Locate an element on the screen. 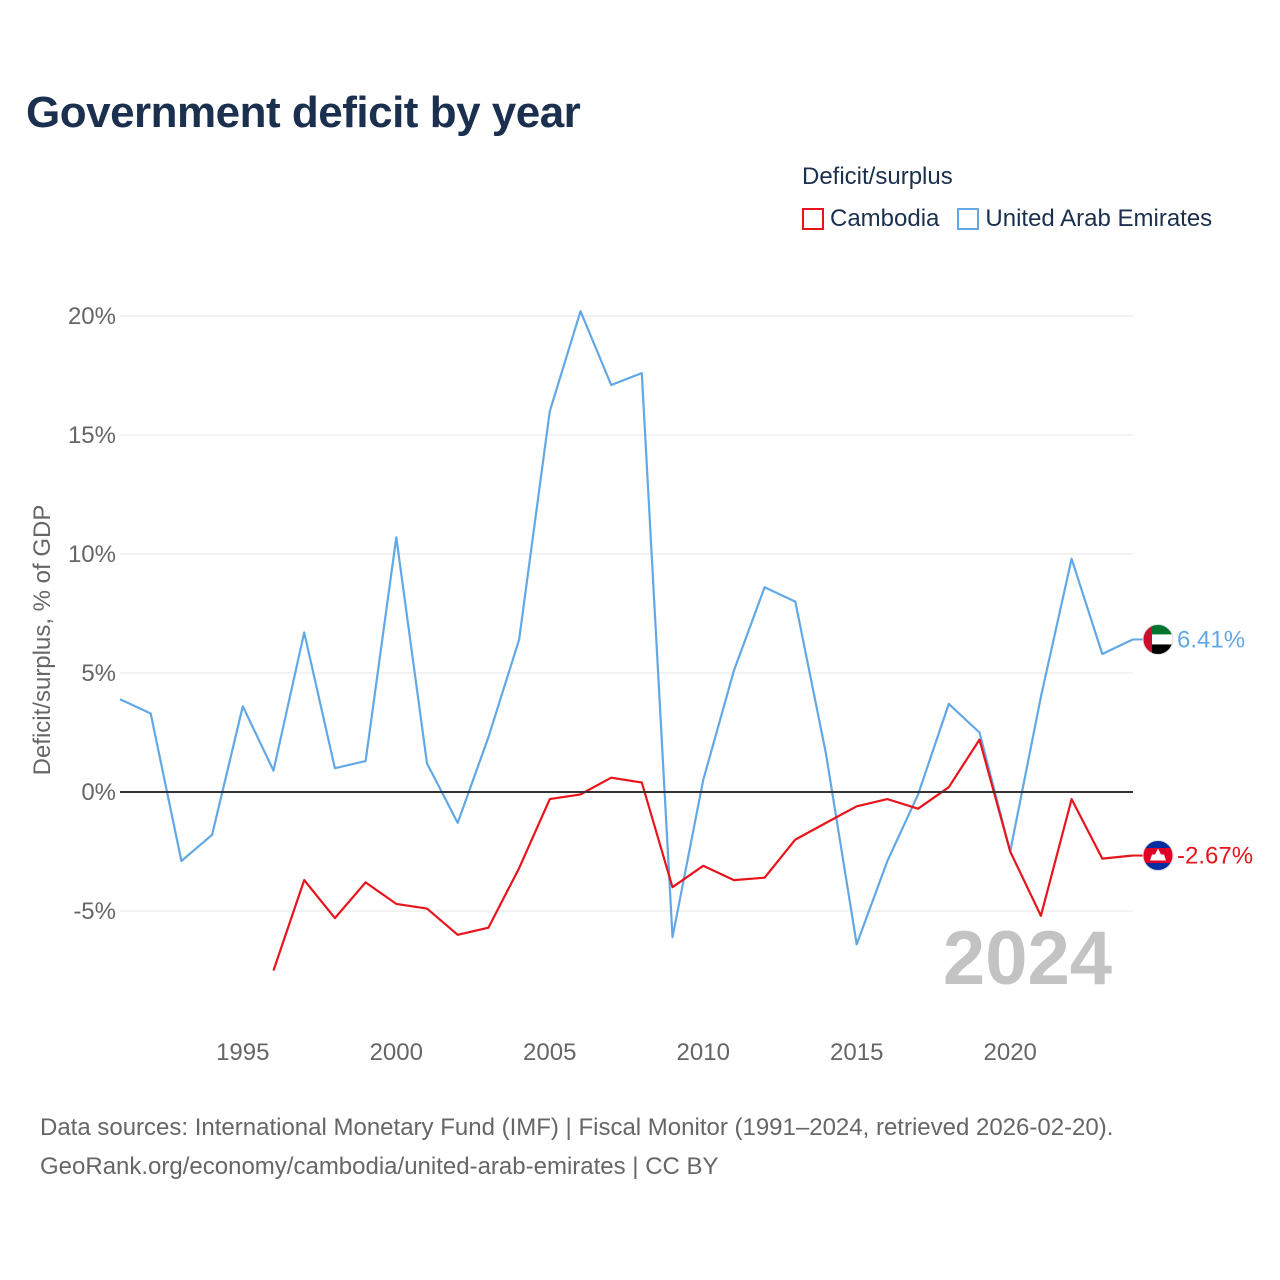 This screenshot has height=1280, width=1280. legend-item-uae: United Arab Emirates is located at coordinates (1084, 219).